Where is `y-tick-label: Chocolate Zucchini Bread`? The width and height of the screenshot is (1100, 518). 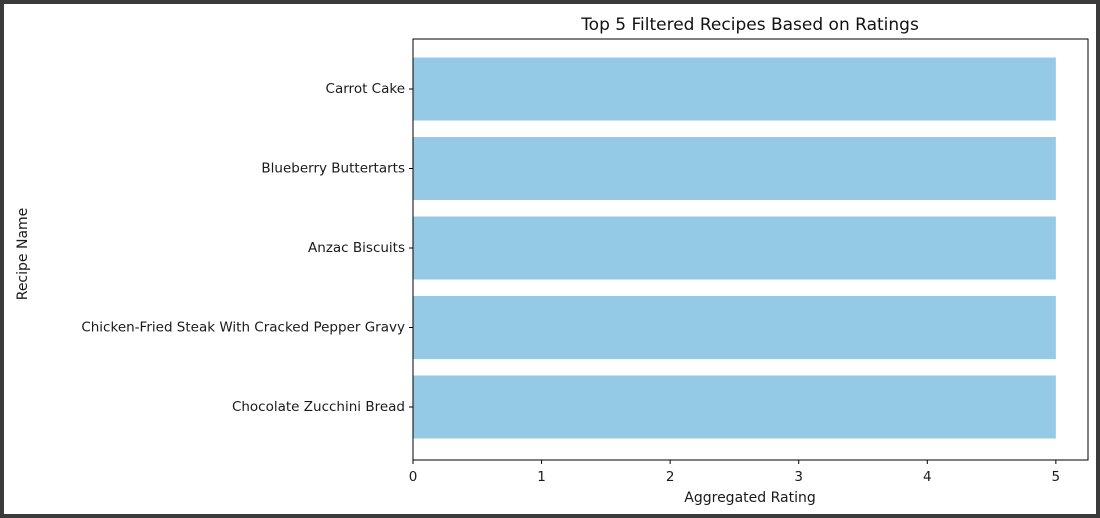 y-tick-label: Chocolate Zucchini Bread is located at coordinates (318, 407).